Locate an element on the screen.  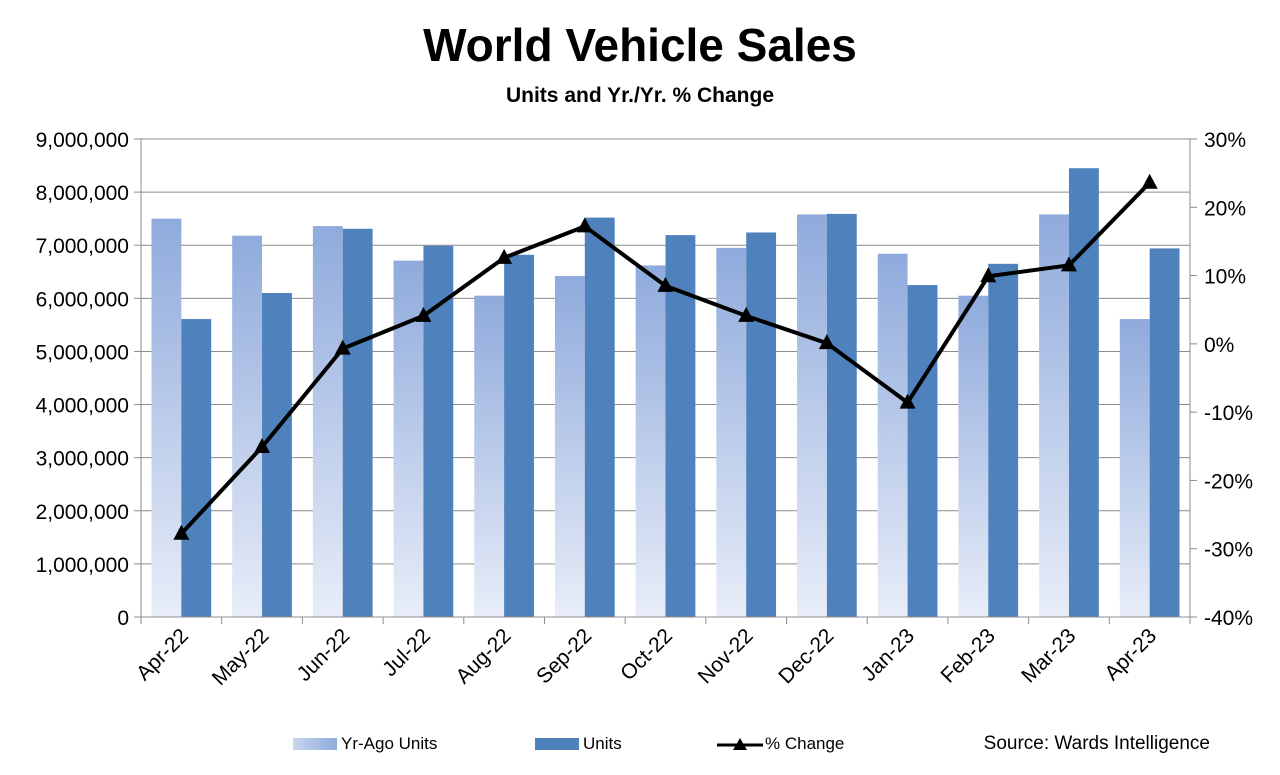
left-axis-tick-label: 8,000,000 is located at coordinates (82, 193).